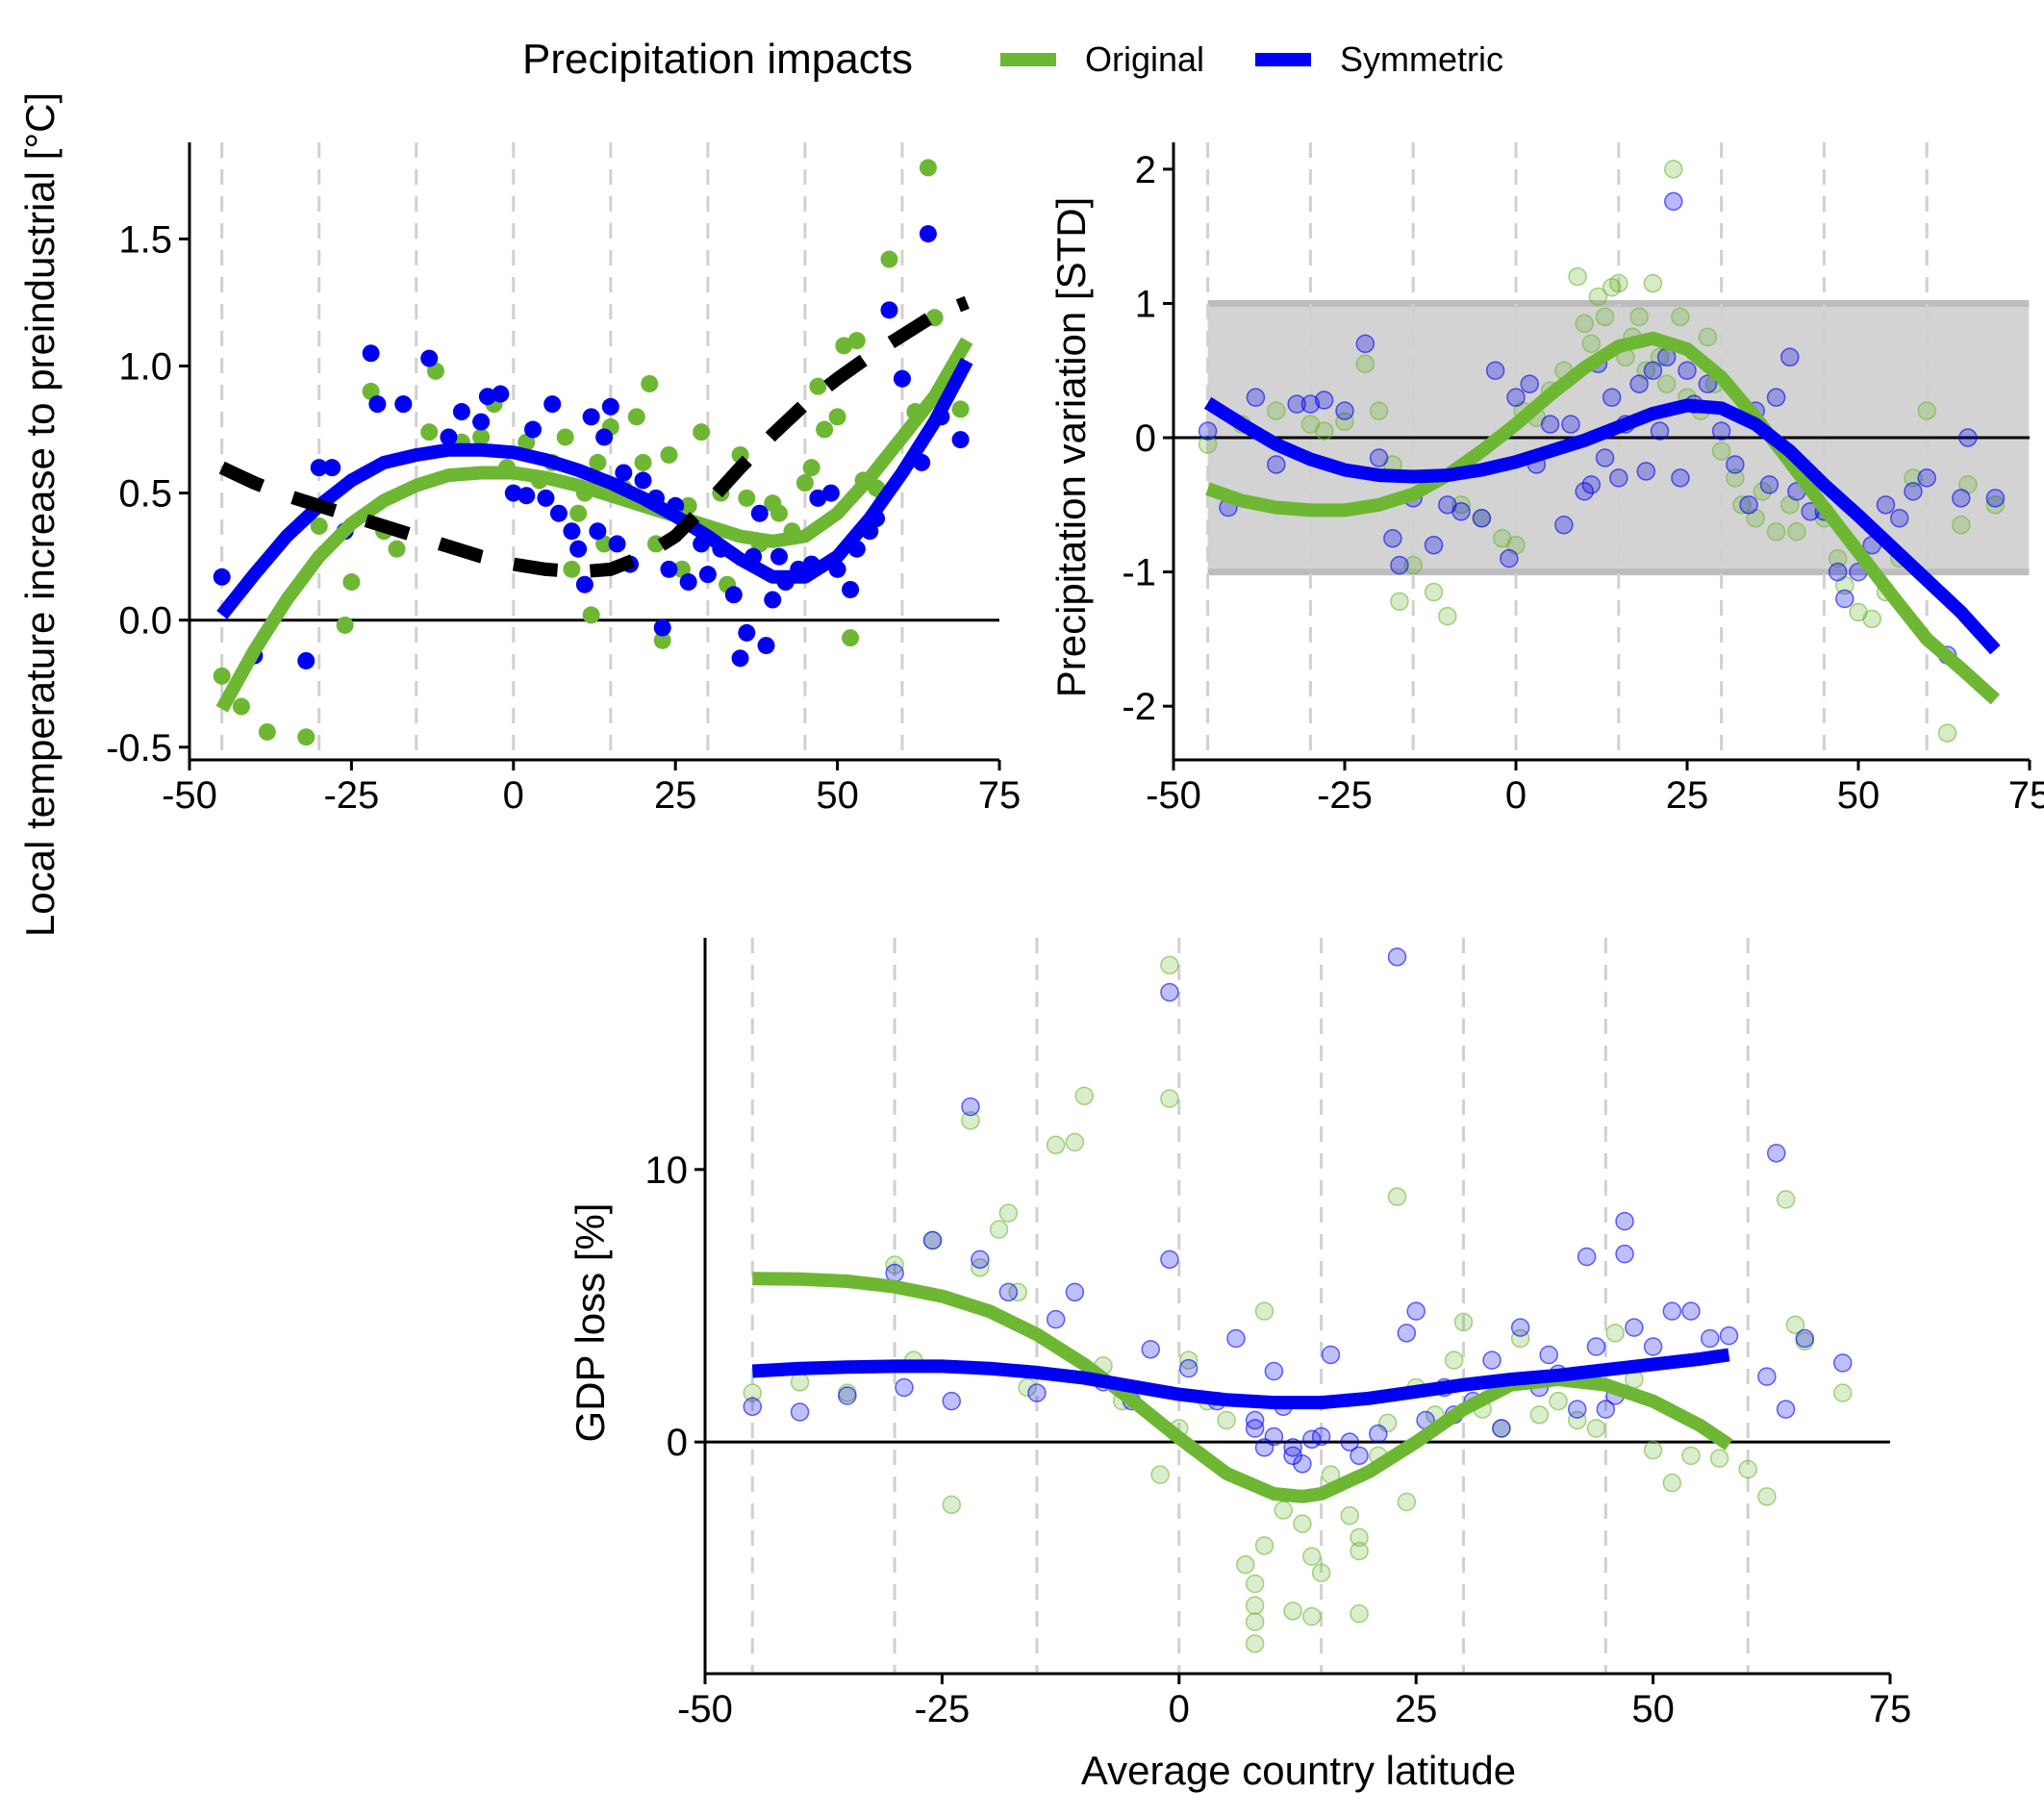 The height and width of the screenshot is (1817, 2044). What do you see at coordinates (1071, 448) in the screenshot?
I see `y-axis-title-precipitation: Precipitation variation [STD]` at bounding box center [1071, 448].